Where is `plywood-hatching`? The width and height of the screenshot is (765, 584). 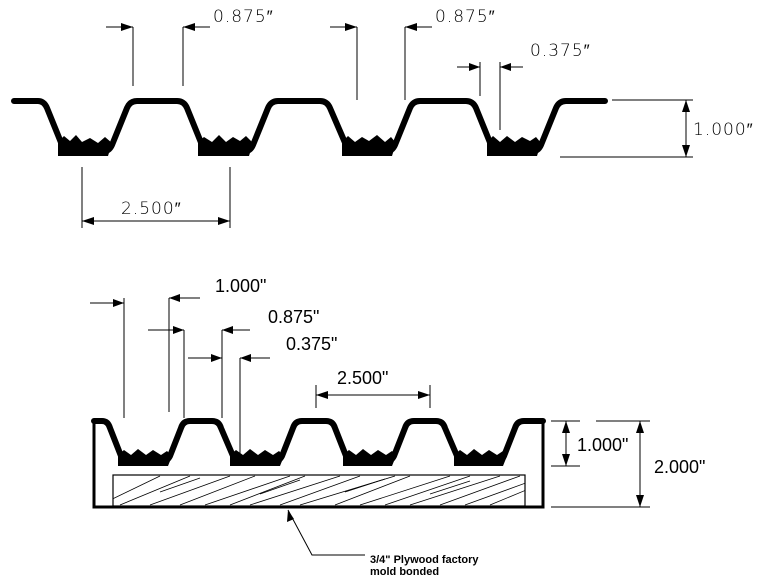 plywood-hatching is located at coordinates (319, 490).